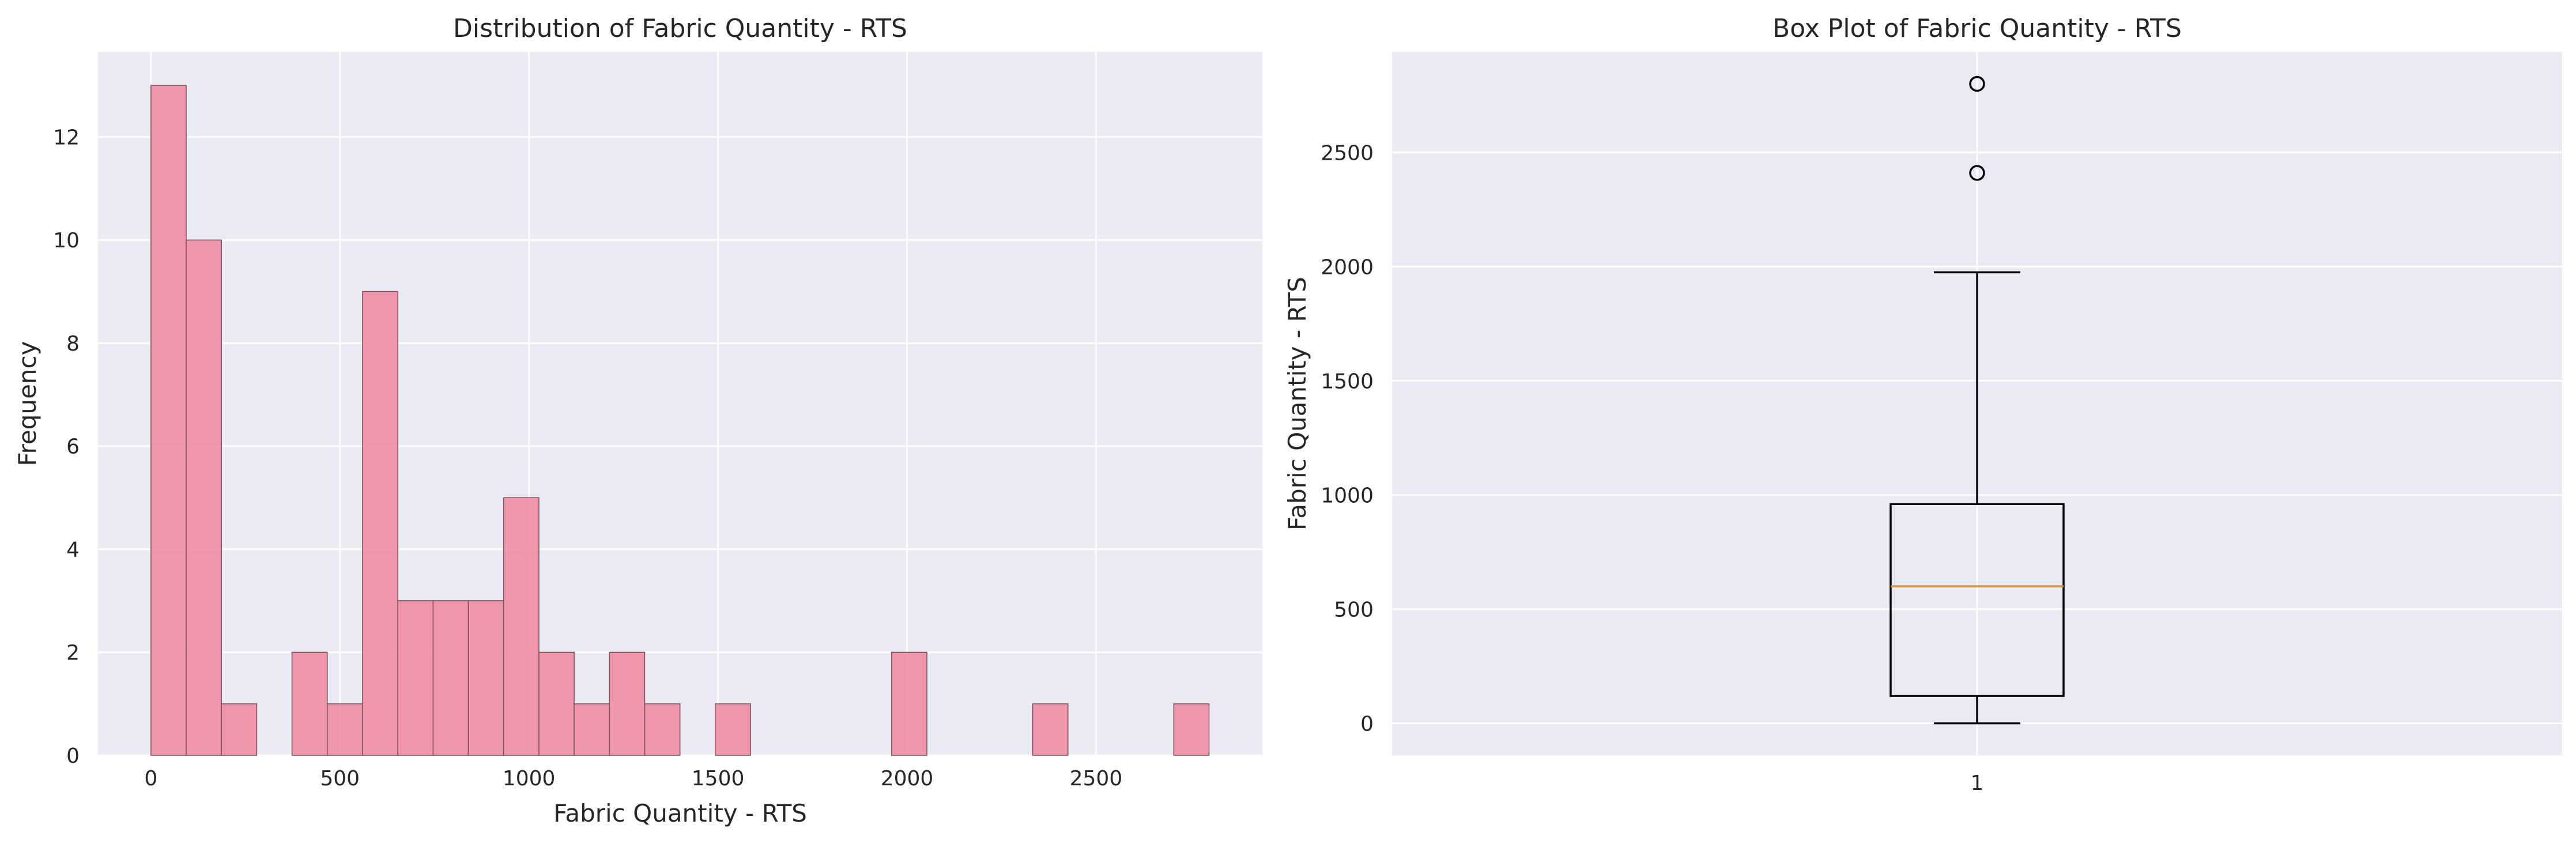 Image resolution: width=2576 pixels, height=847 pixels. I want to click on x-tick-label: 0, so click(150, 778).